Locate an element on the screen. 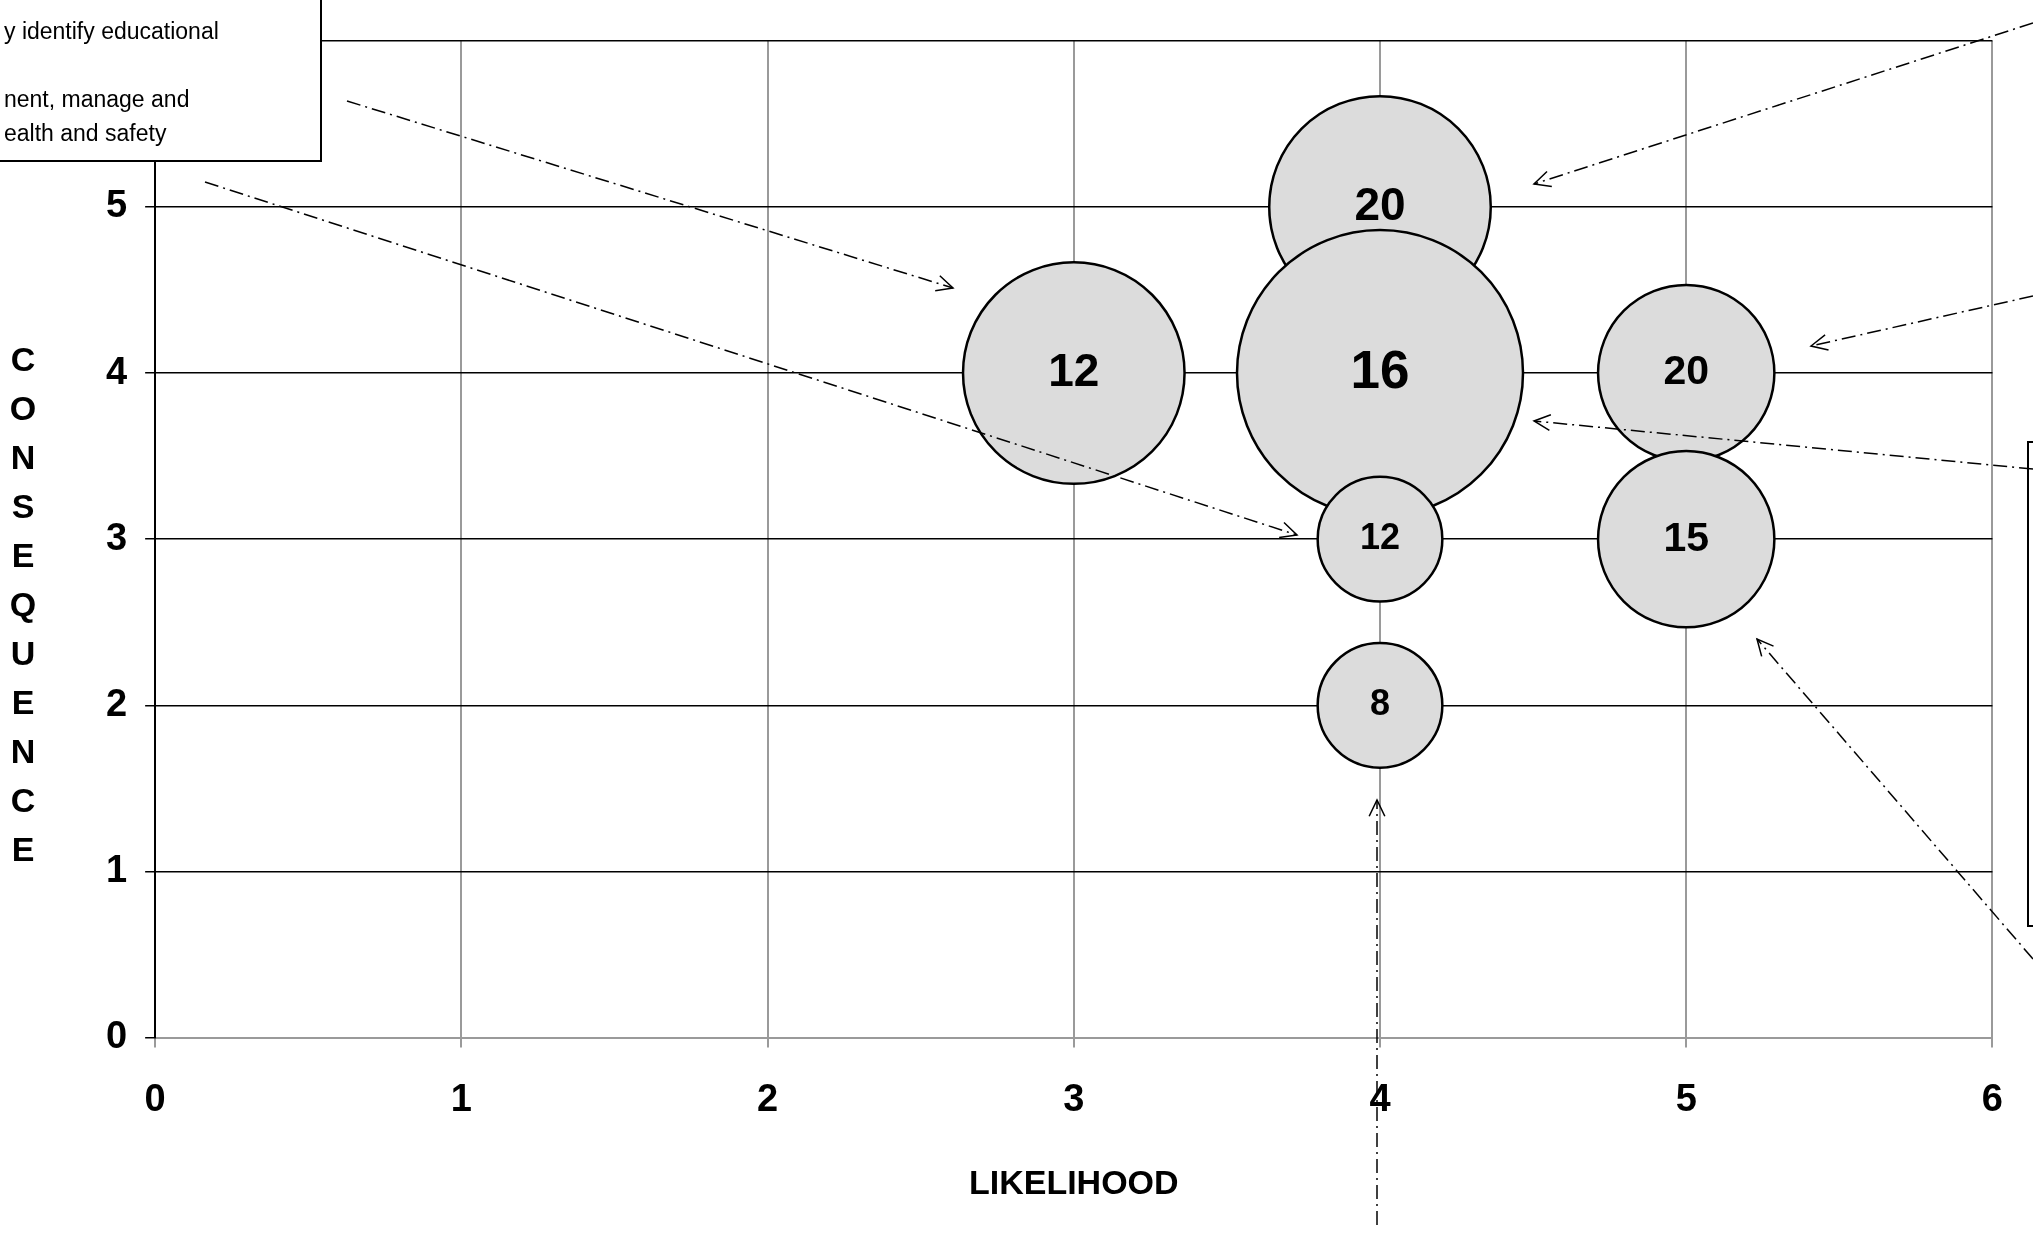  y-tick-label: 1 is located at coordinates (116, 868).